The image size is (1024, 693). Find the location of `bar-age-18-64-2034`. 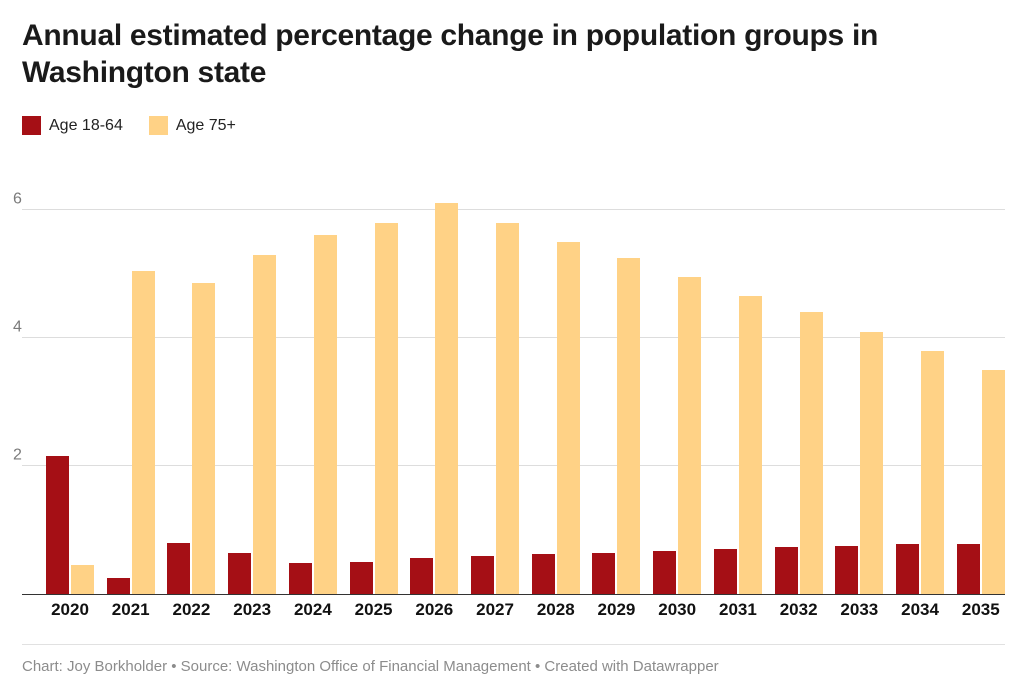

bar-age-18-64-2034 is located at coordinates (908, 569).